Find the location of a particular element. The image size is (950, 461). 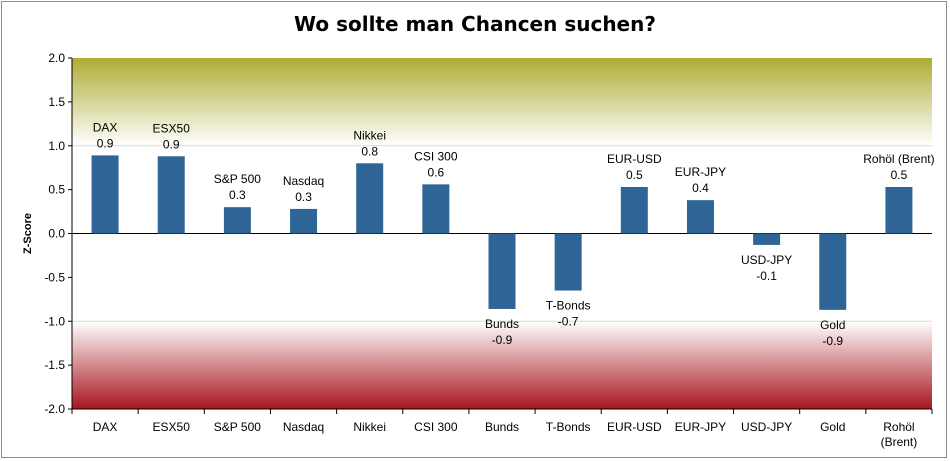

data-label-category: Nasdaq is located at coordinates (303, 181).